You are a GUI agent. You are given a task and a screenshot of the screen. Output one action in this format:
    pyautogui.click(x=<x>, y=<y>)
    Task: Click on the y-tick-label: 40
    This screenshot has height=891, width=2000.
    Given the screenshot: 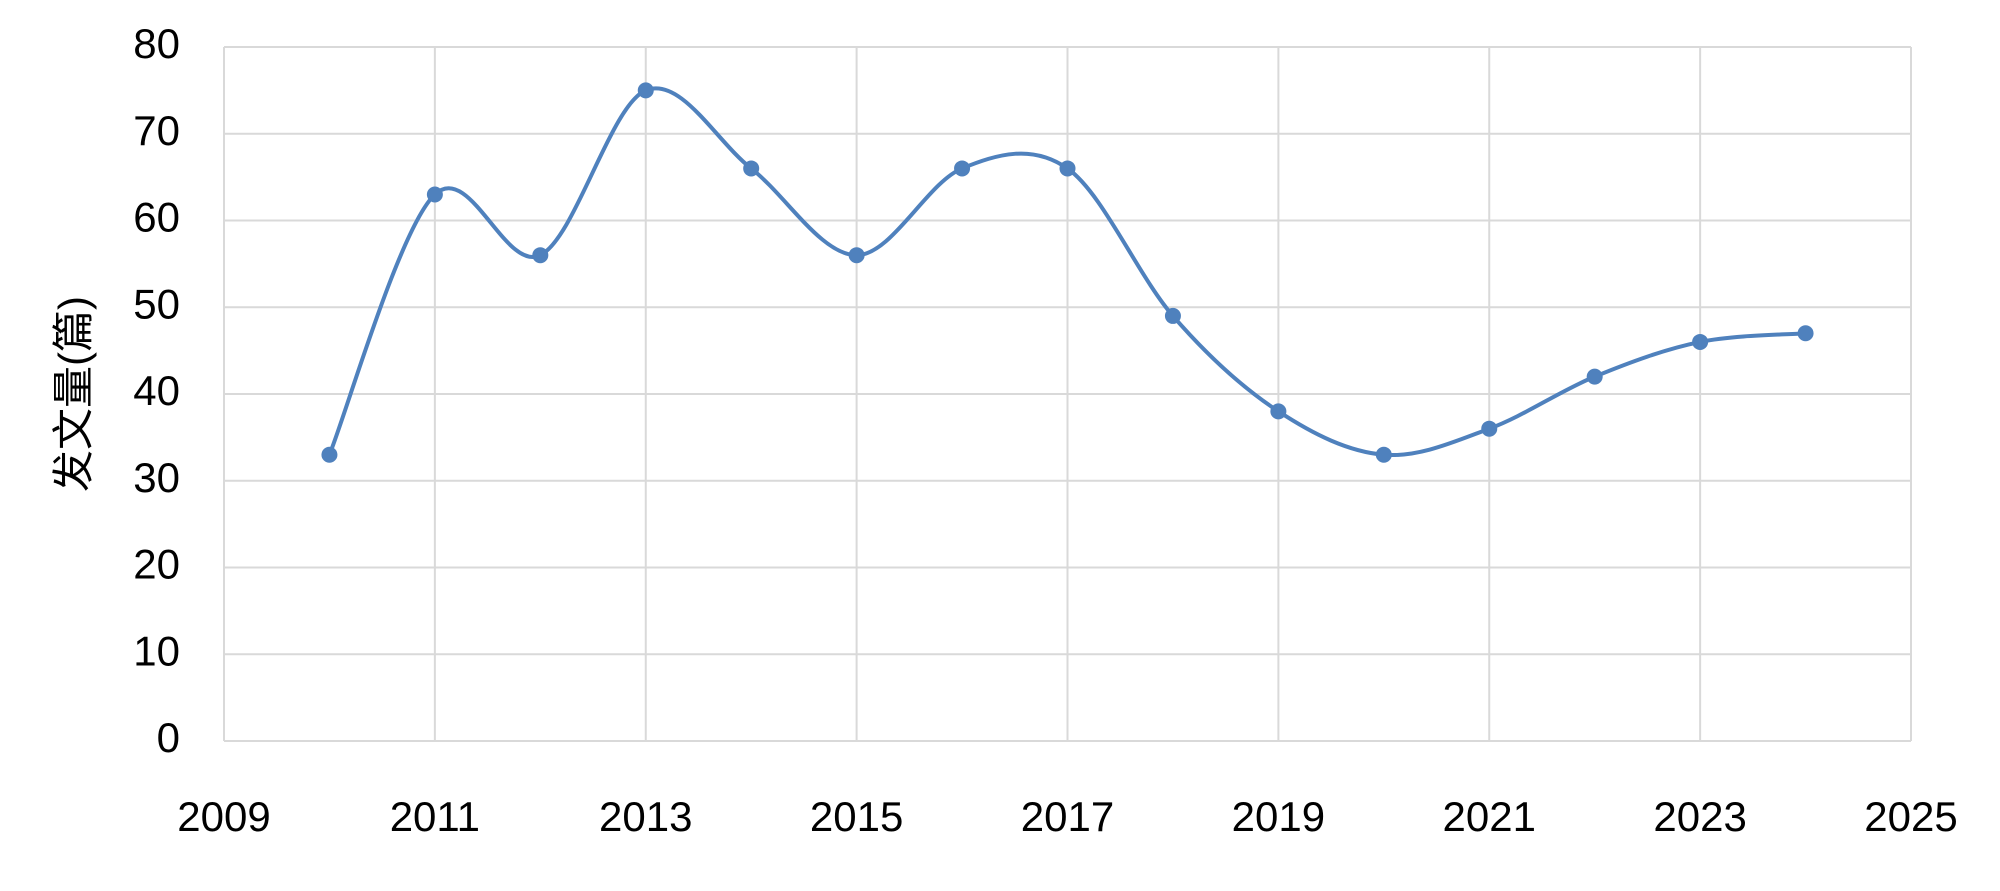 What is the action you would take?
    pyautogui.click(x=156, y=390)
    